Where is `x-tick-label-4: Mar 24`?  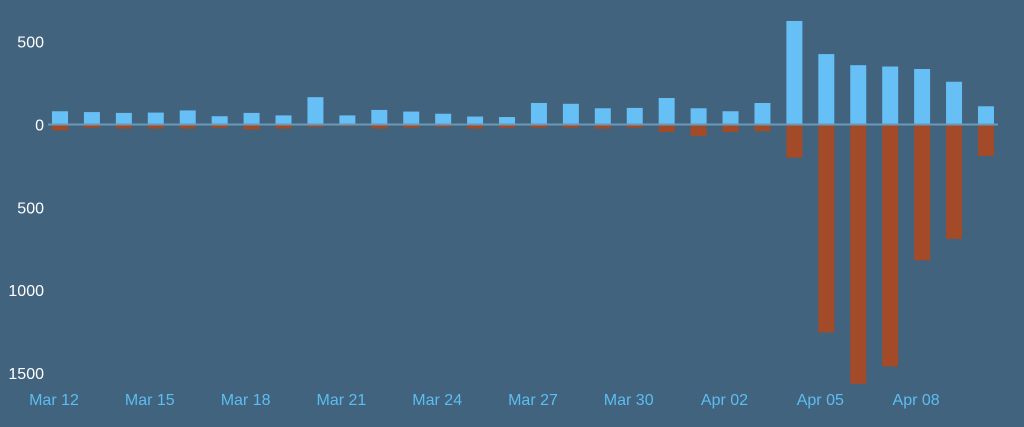 x-tick-label-4: Mar 24 is located at coordinates (437, 400).